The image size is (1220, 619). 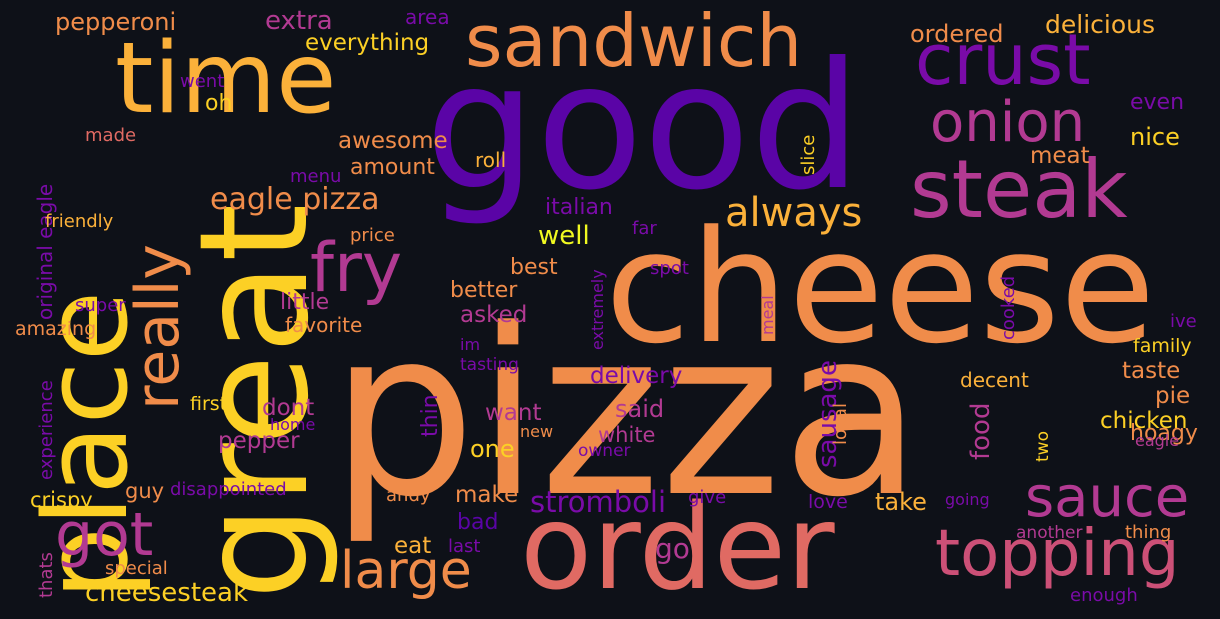 I want to click on word-awesome: awesome, so click(x=393, y=141).